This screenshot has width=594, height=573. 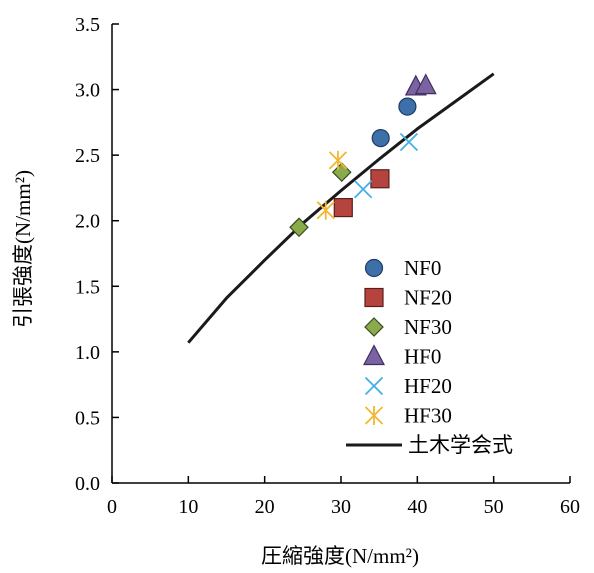 I want to click on y-tick-label: 2.5, so click(x=87, y=156).